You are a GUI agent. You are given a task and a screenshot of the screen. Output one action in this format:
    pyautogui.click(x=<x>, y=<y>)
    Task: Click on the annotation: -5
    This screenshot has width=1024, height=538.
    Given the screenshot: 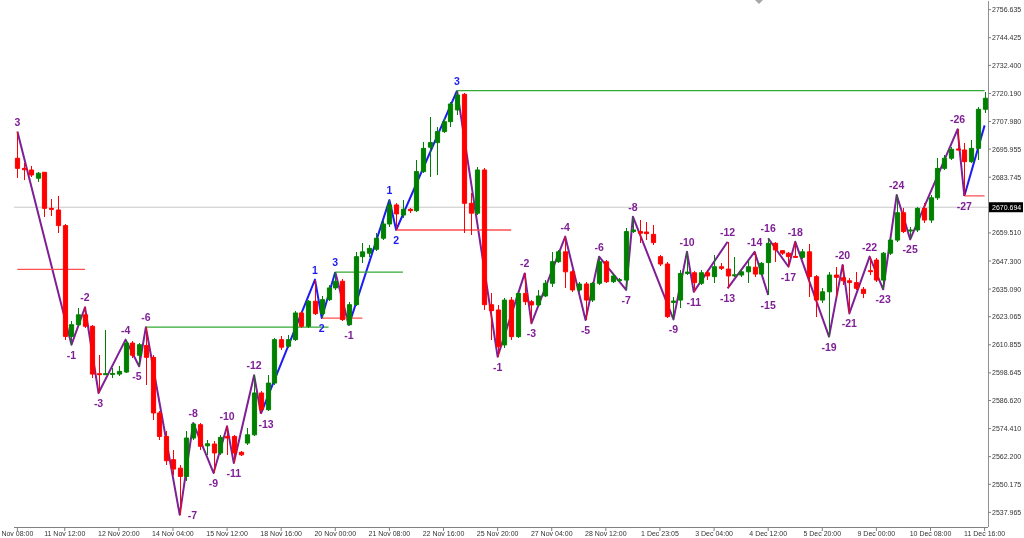 What is the action you would take?
    pyautogui.click(x=137, y=376)
    